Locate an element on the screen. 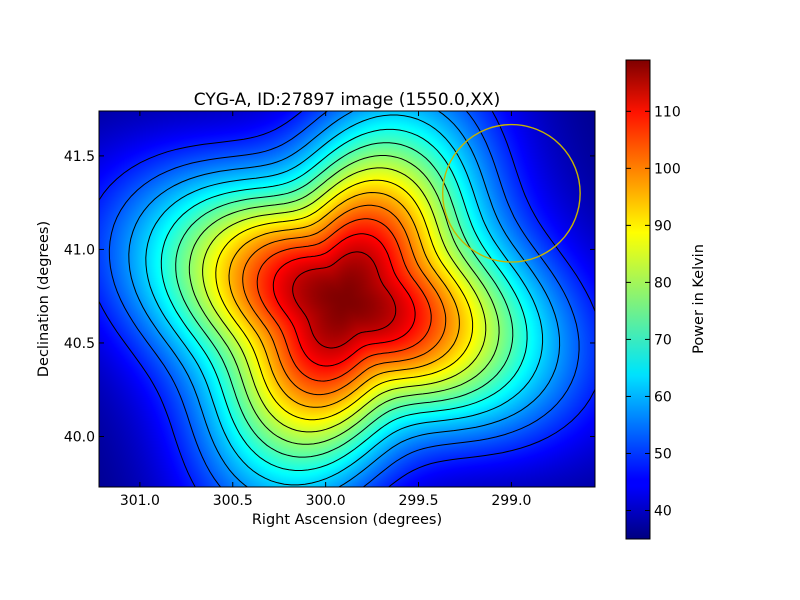 This screenshot has height=600, width=800. colorbar-tick-label: 40 is located at coordinates (663, 511).